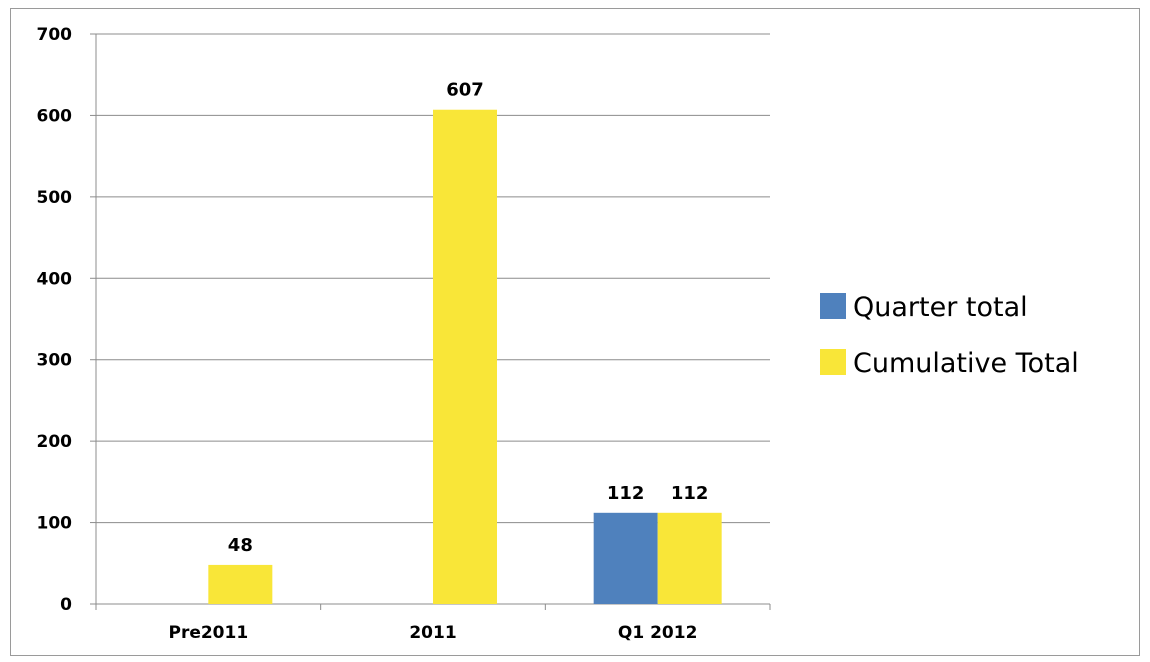 This screenshot has height=662, width=1150. Describe the element at coordinates (625, 558) in the screenshot. I see `bar-quarter-total-q1-2012` at that location.